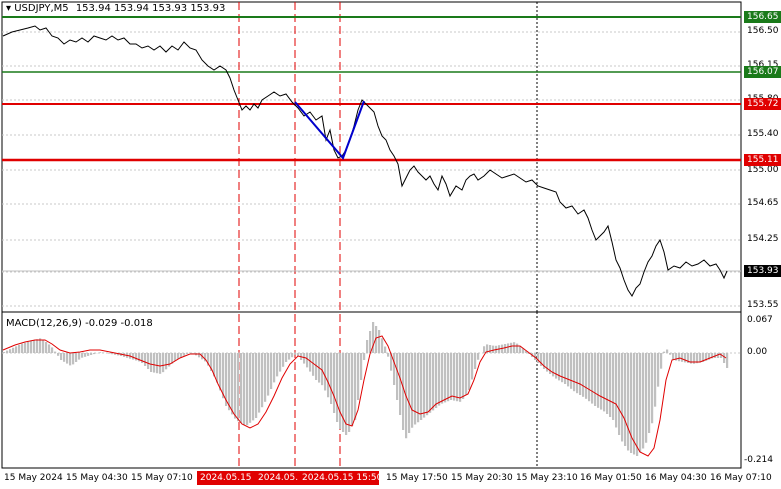 This screenshot has height=489, width=781. What do you see at coordinates (9, 8) in the screenshot?
I see `symbol-dropdown-icon: ▾` at bounding box center [9, 8].